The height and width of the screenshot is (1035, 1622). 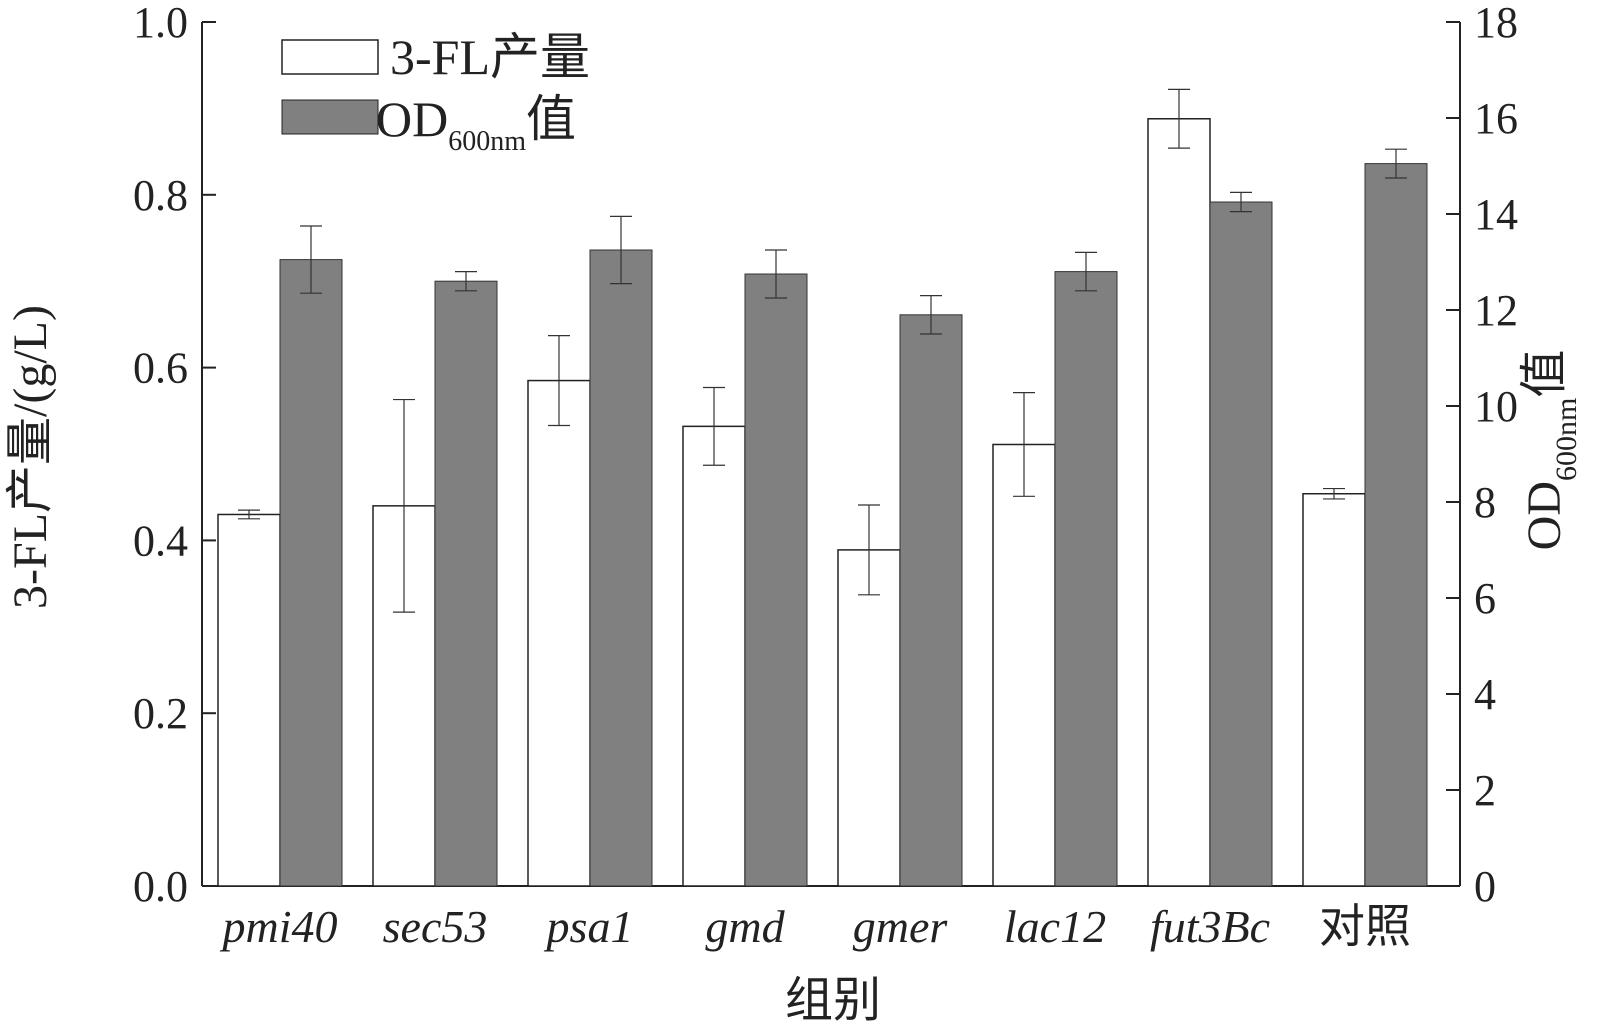 What do you see at coordinates (160, 23) in the screenshot?
I see `y-left-tick-label: 1.0` at bounding box center [160, 23].